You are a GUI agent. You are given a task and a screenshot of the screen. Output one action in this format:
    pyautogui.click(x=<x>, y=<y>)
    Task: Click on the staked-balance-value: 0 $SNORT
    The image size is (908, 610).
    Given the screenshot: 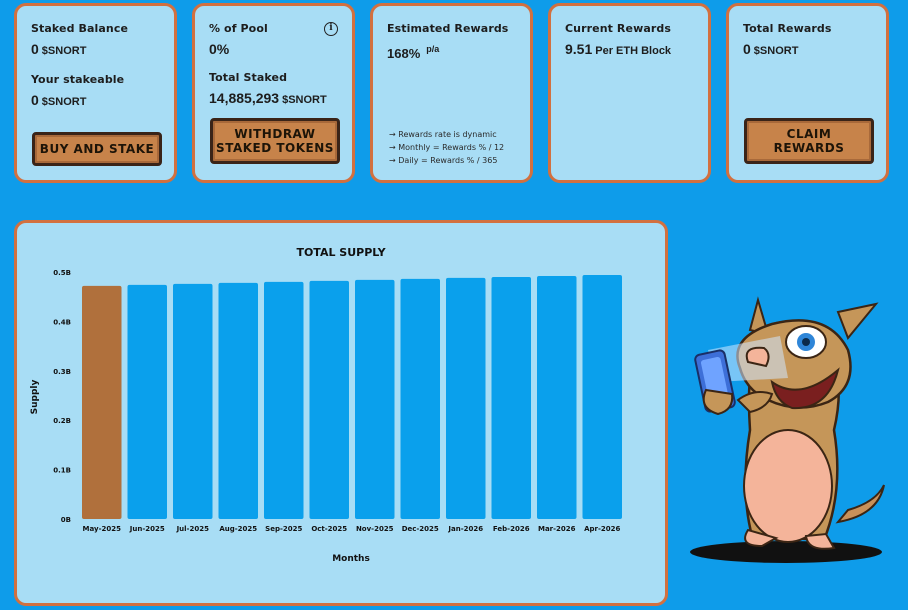 What is the action you would take?
    pyautogui.click(x=95, y=50)
    